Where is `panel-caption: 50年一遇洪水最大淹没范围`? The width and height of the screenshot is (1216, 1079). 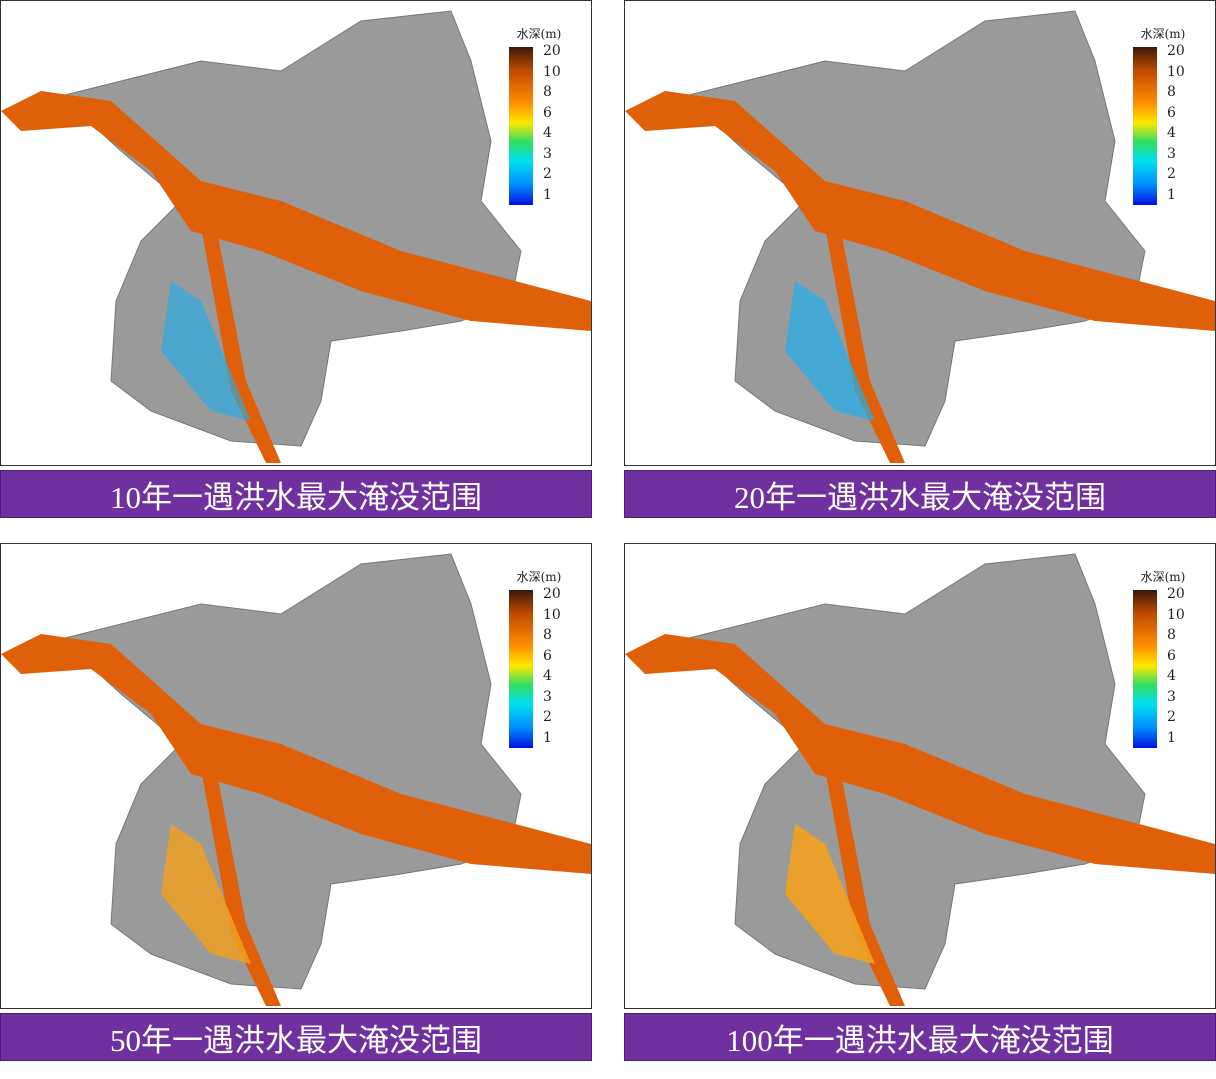
panel-caption: 50年一遇洪水最大淹没范围 is located at coordinates (296, 1037).